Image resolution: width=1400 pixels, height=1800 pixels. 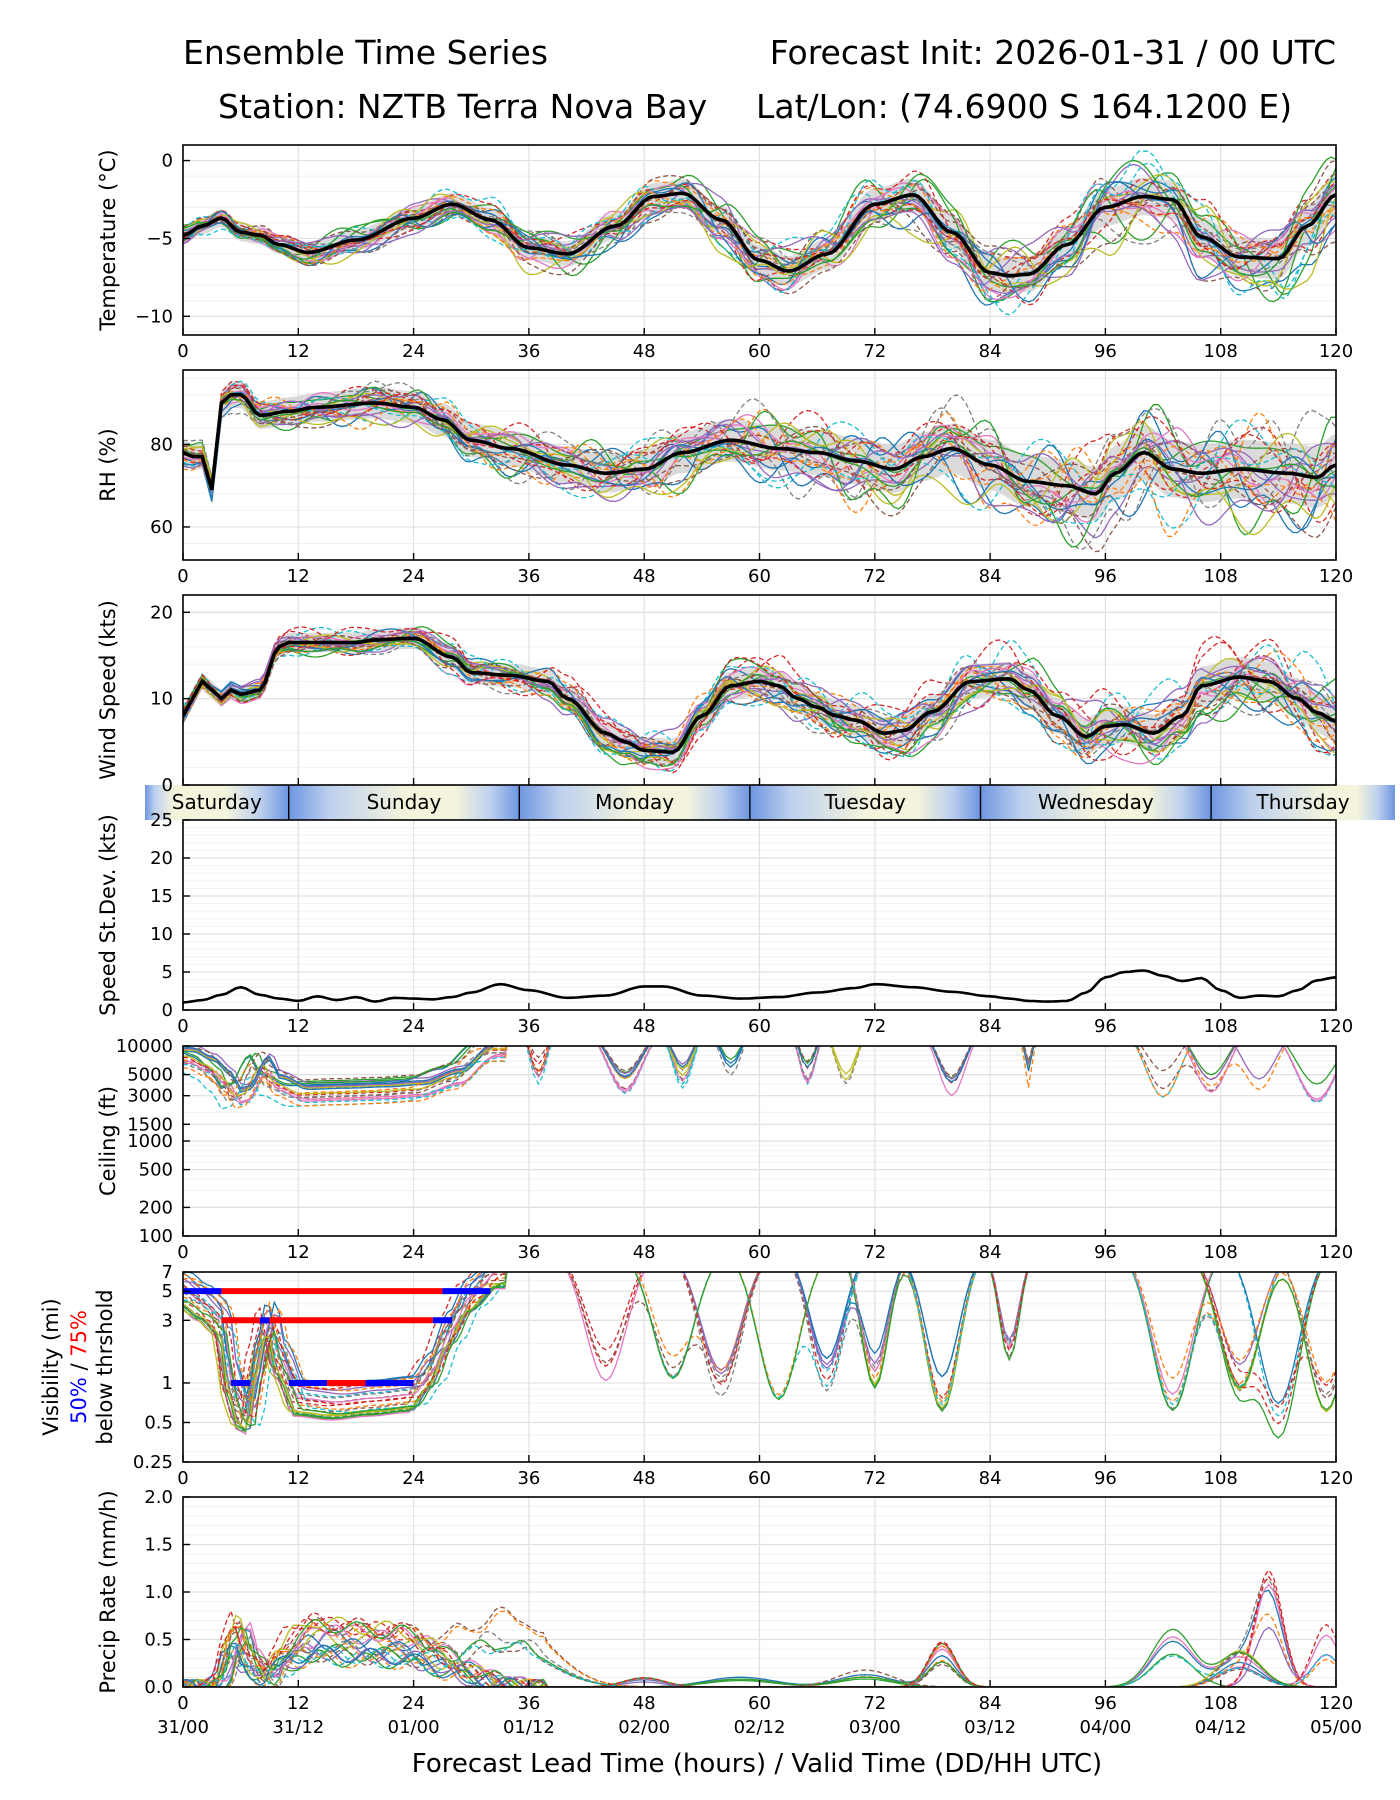 What do you see at coordinates (1303, 802) in the screenshot?
I see `day-label: Thursday` at bounding box center [1303, 802].